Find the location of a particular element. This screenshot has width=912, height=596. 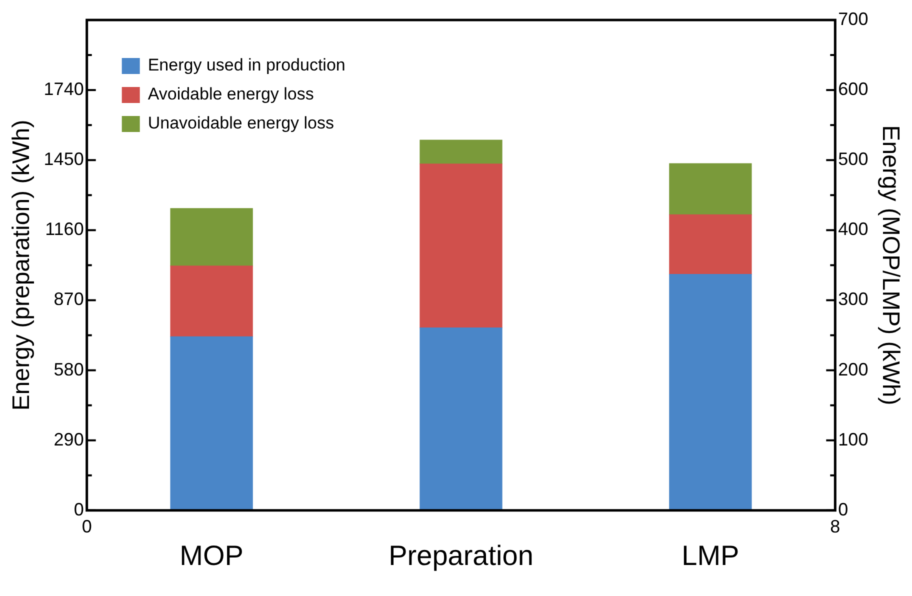

y-axis-title: Energy (preparation) (kWh) is located at coordinates (22, 265).